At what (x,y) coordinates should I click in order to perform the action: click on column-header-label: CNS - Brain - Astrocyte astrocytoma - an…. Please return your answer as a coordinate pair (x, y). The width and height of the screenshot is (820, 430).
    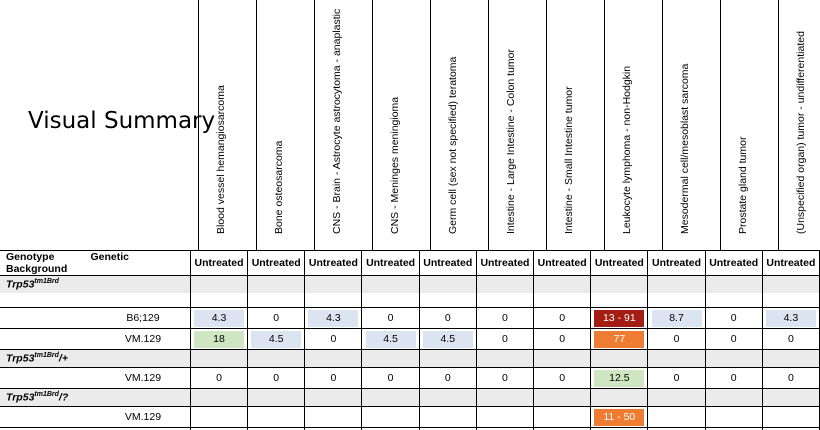
    Looking at the image, I should click on (337, 121).